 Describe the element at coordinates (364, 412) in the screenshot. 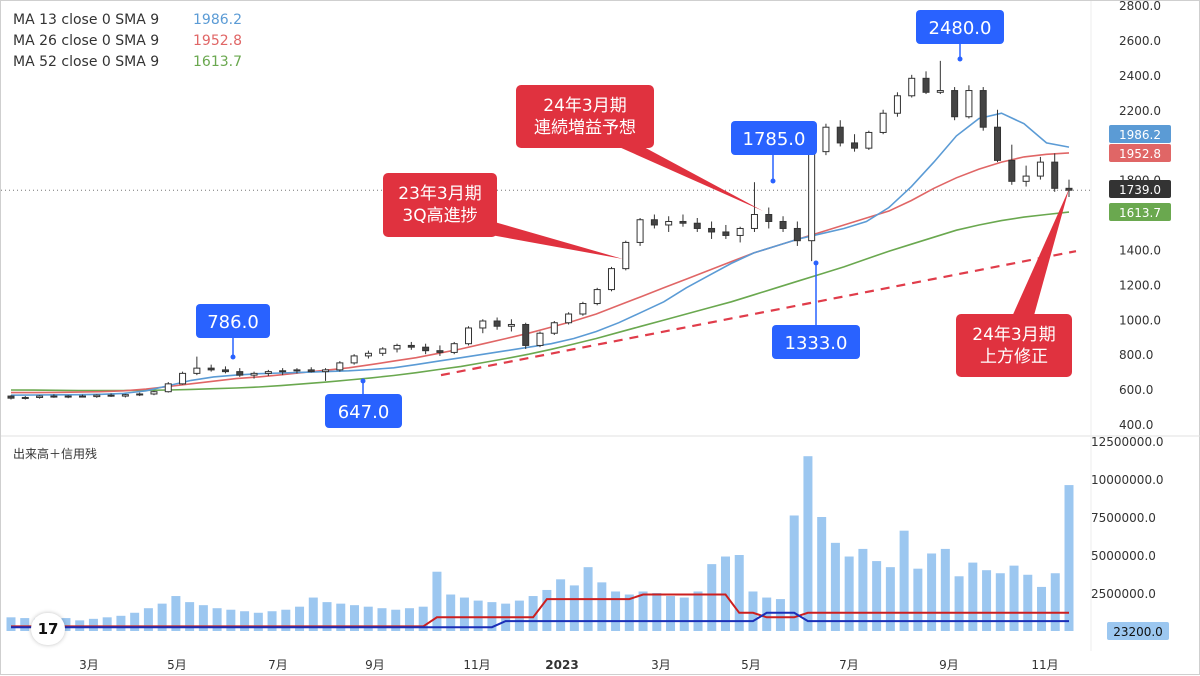

I see `callout-low-647: 647.0` at that location.